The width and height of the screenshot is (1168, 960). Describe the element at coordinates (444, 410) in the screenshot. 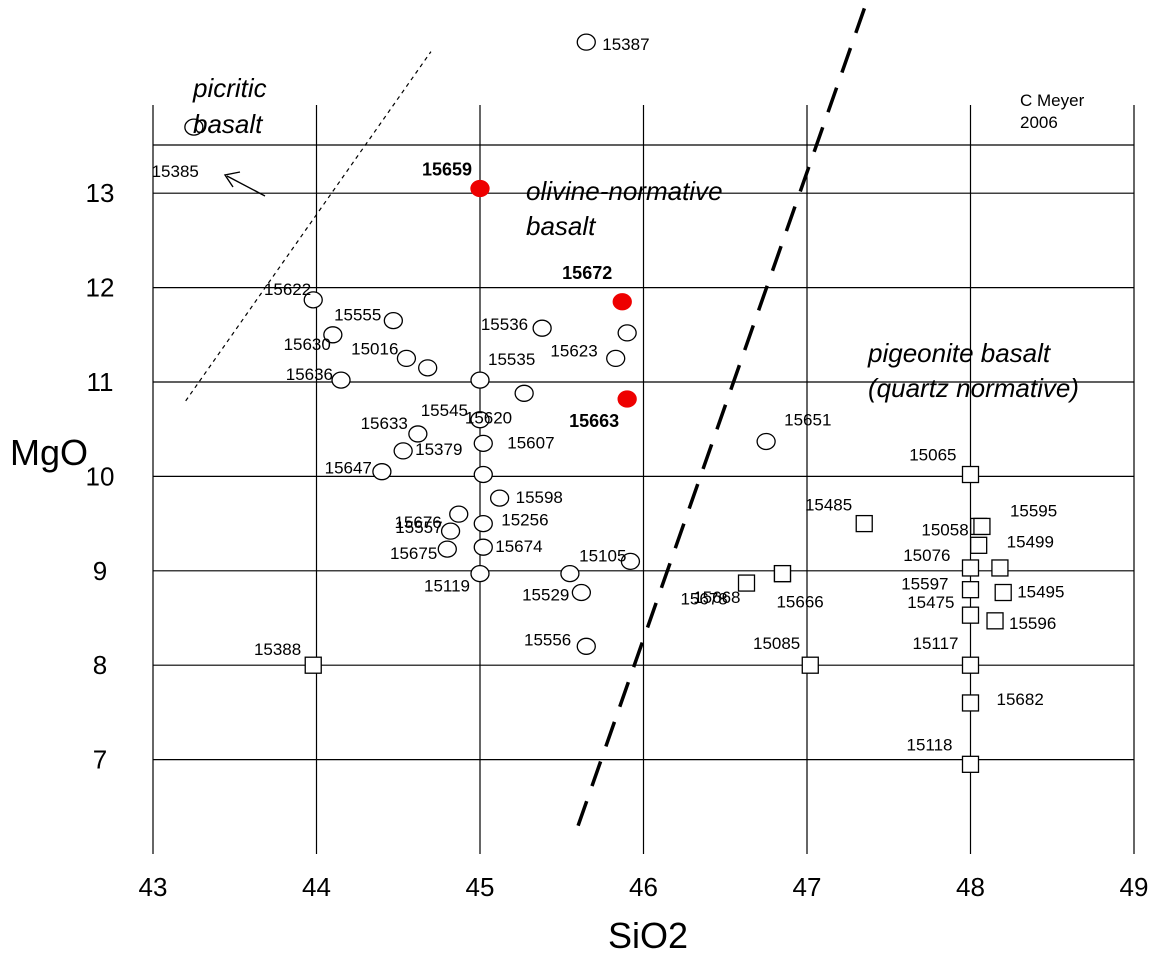

I see `point-label-15545: 15545` at that location.